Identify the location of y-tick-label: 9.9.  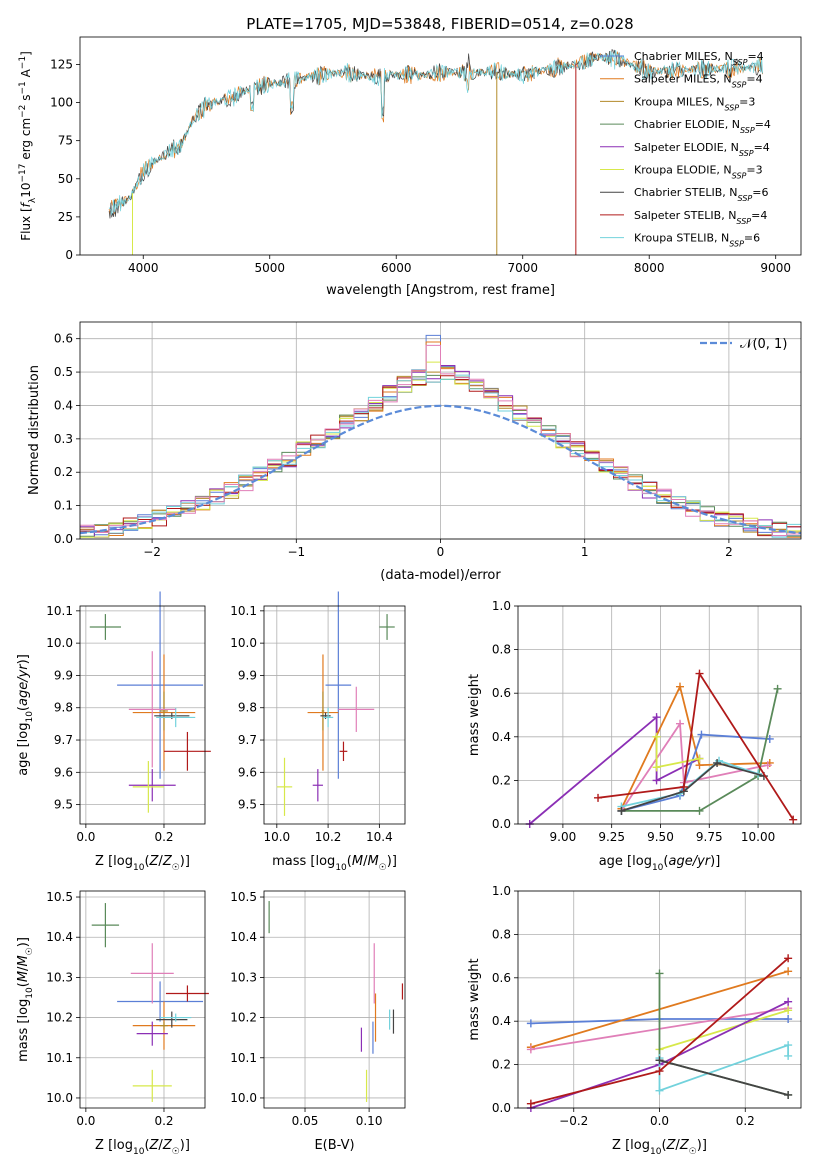
(247, 675).